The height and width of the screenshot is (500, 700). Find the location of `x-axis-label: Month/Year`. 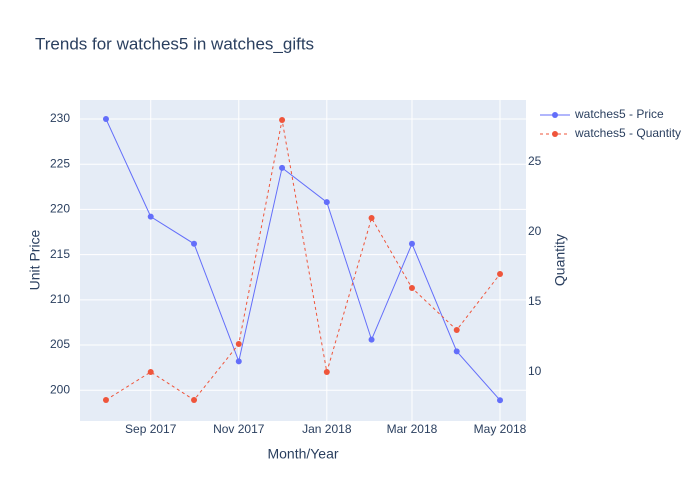

x-axis-label: Month/Year is located at coordinates (302, 454).